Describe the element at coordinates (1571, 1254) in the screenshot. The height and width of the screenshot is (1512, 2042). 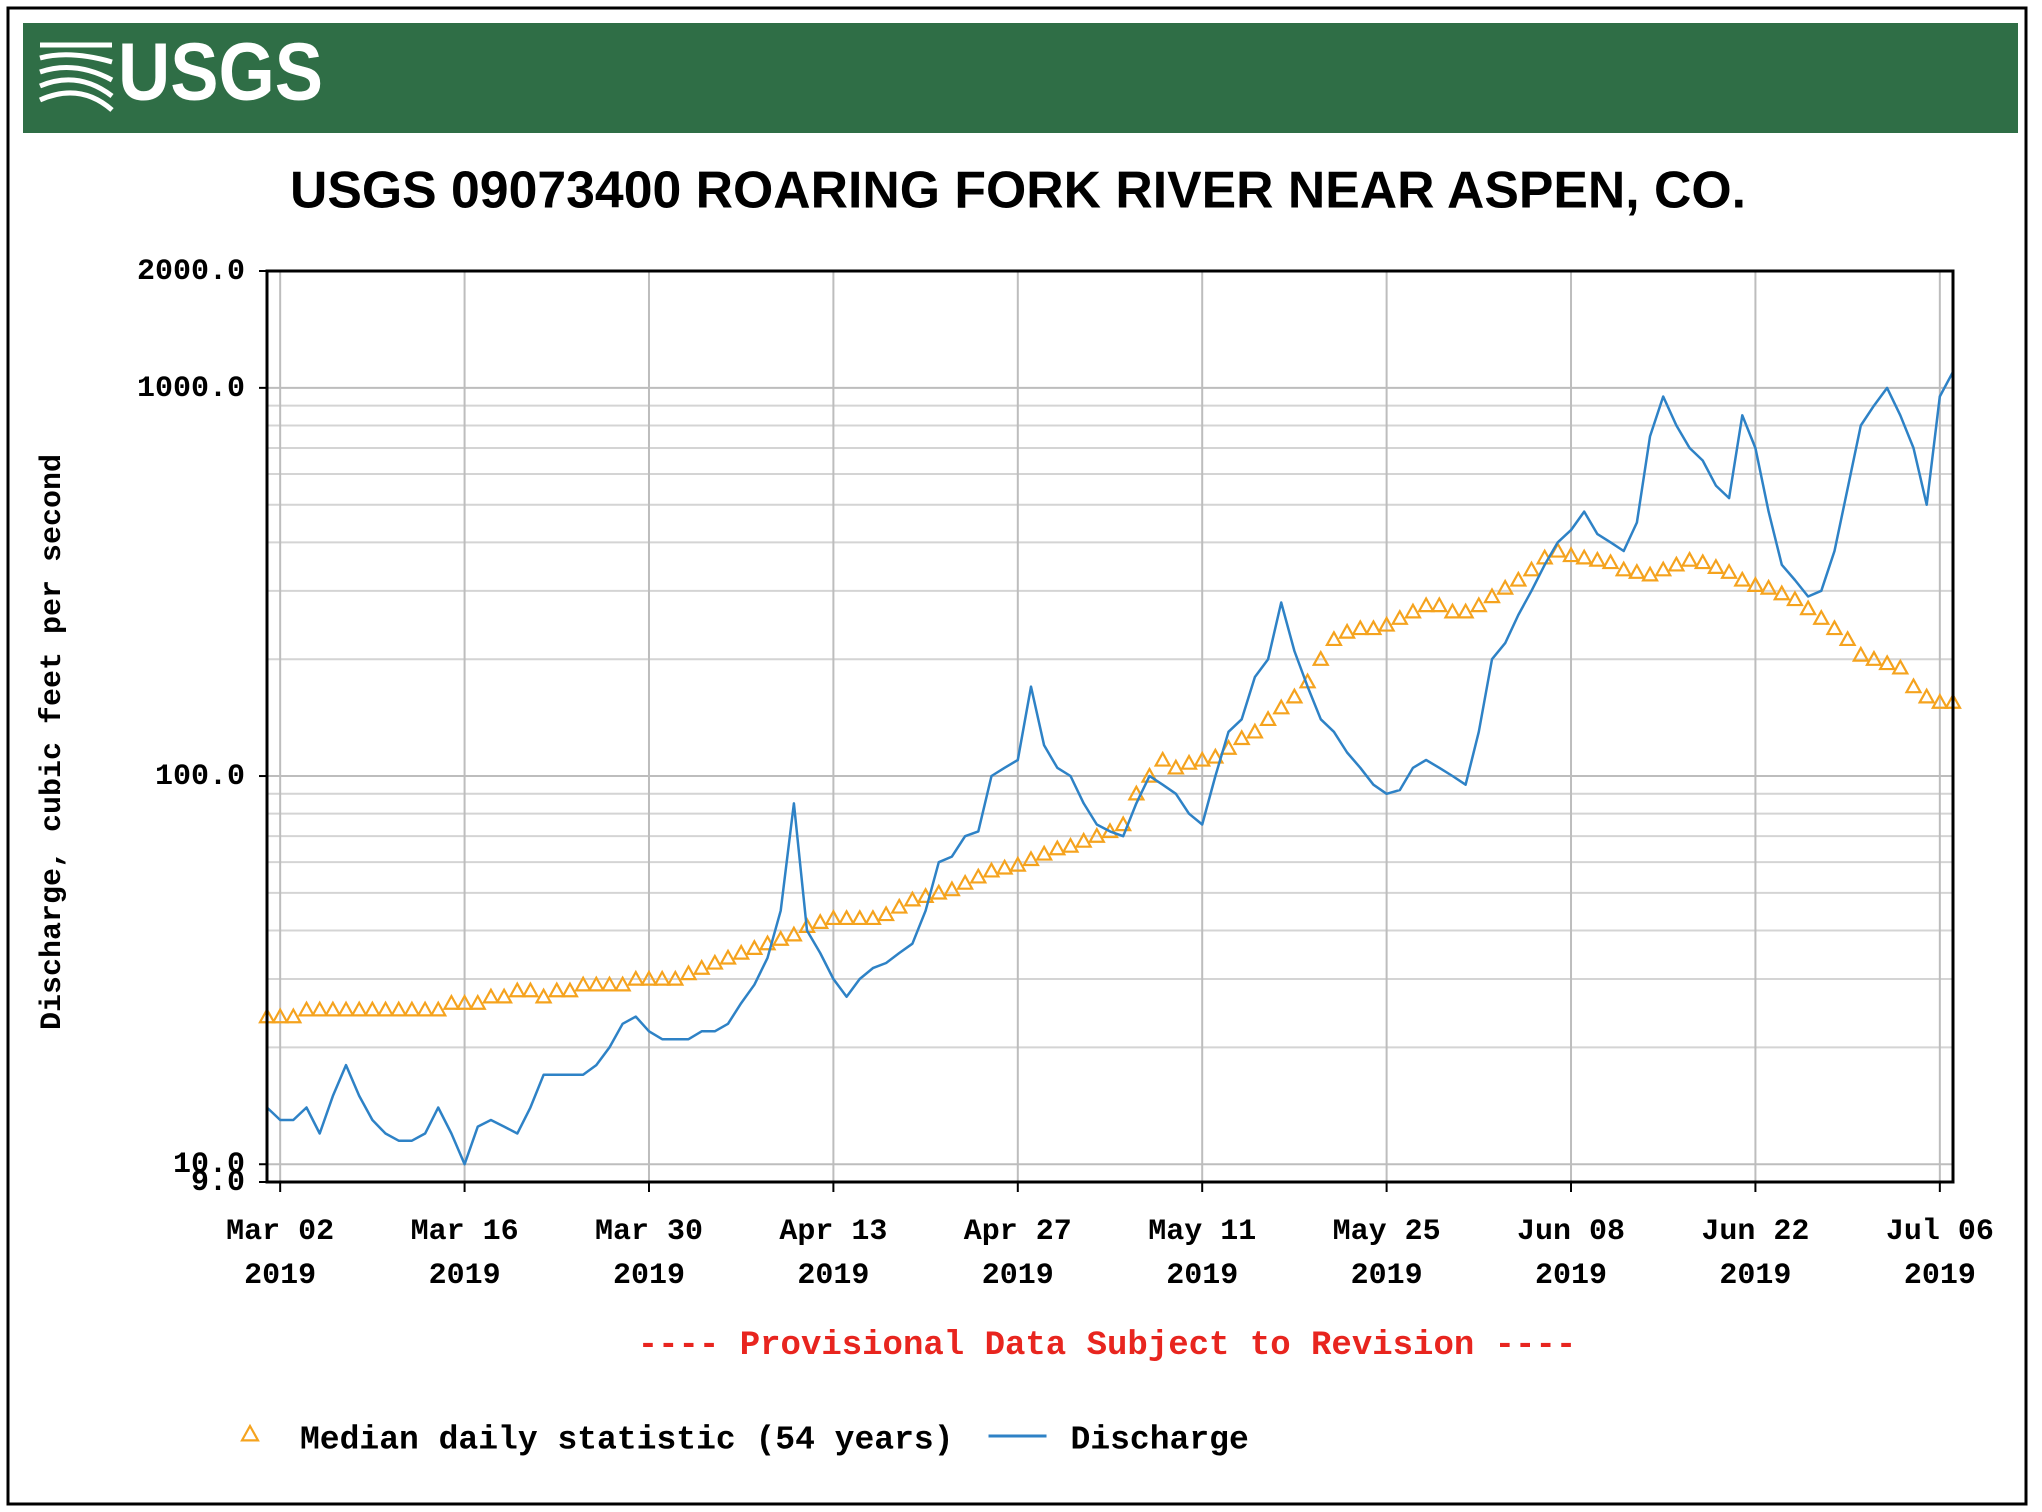
I see `x-tick-label: Jun 08 2019` at that location.